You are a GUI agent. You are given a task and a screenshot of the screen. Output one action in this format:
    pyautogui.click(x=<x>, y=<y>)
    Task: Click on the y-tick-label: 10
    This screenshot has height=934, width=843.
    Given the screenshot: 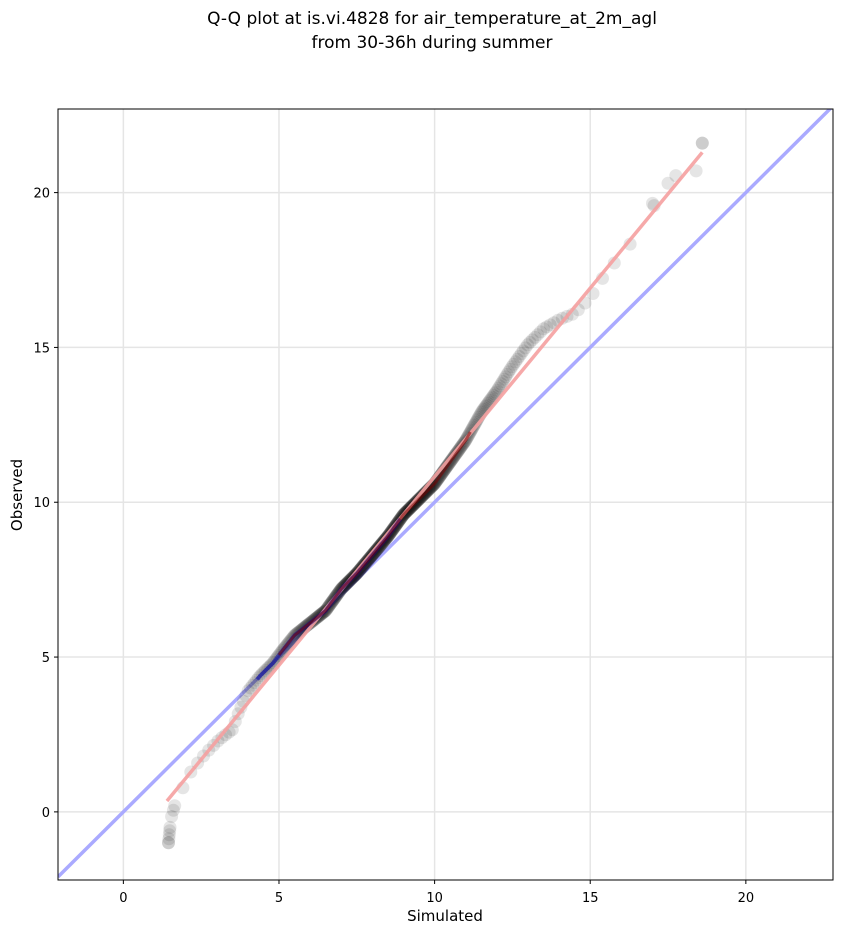 What is the action you would take?
    pyautogui.click(x=41, y=503)
    